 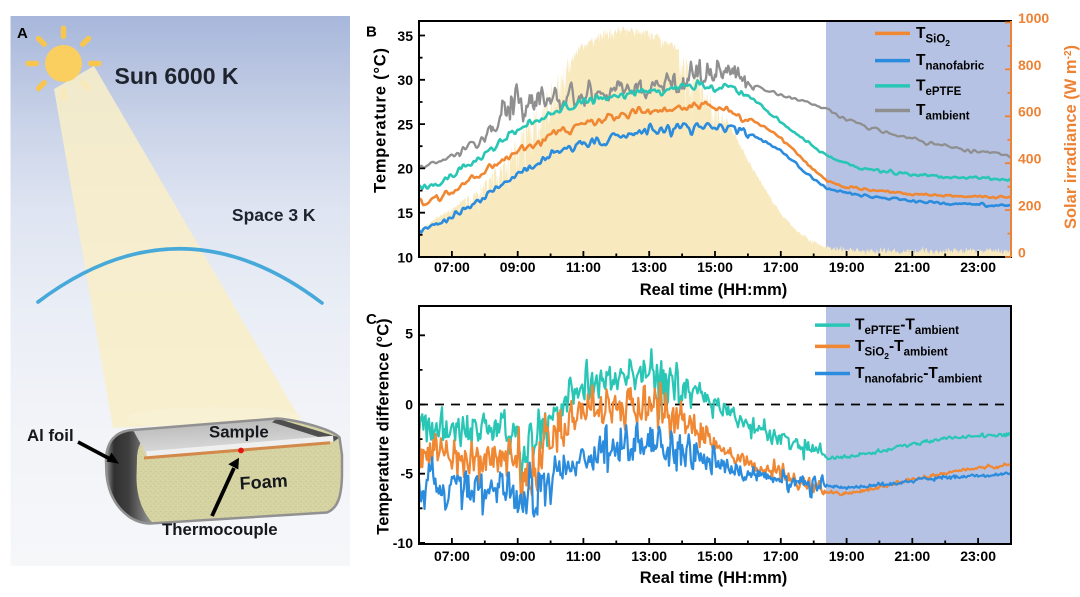 What do you see at coordinates (263, 482) in the screenshot?
I see `svg-text: Foam` at bounding box center [263, 482].